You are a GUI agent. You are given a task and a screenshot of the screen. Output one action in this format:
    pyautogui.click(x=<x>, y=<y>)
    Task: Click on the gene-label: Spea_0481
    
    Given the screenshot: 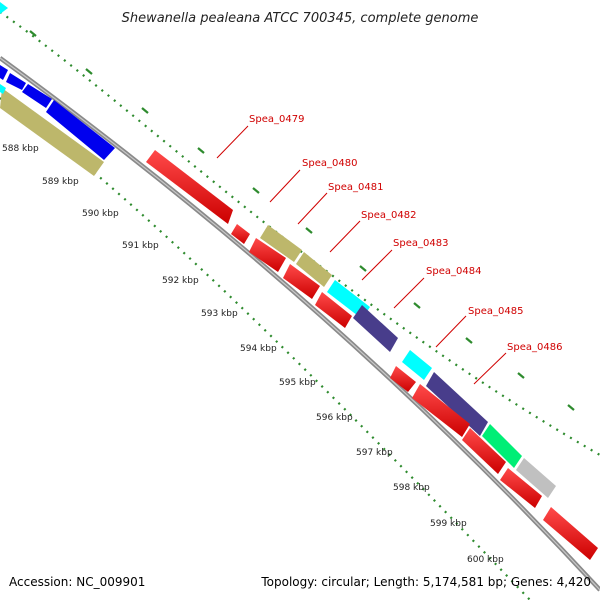 What is the action you would take?
    pyautogui.click(x=355, y=187)
    